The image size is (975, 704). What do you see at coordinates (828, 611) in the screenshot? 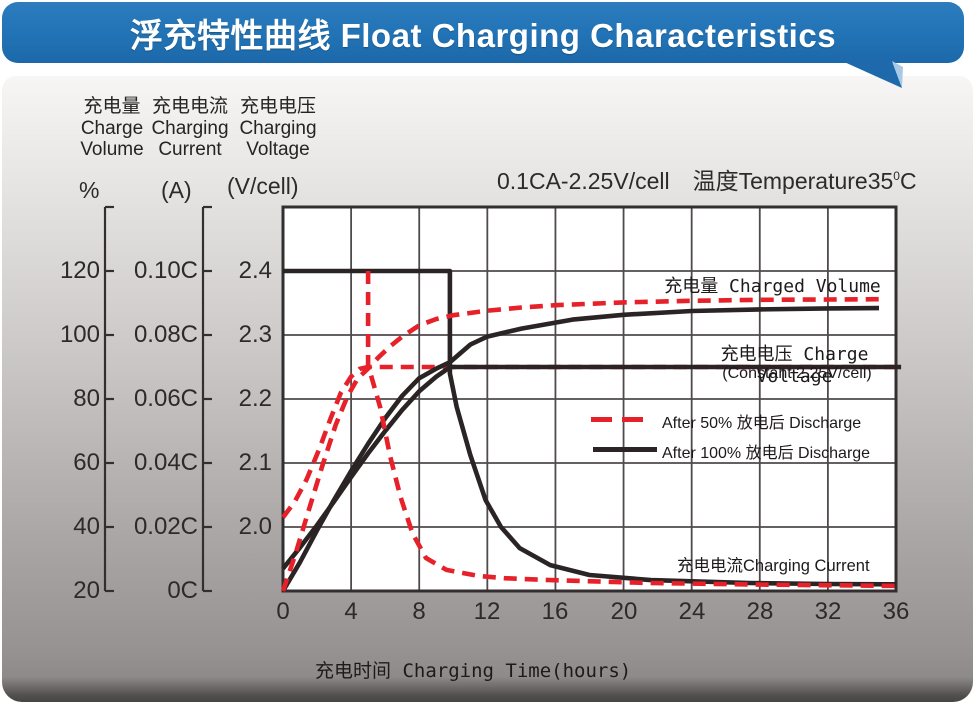
I see `x-tick: 32` at bounding box center [828, 611].